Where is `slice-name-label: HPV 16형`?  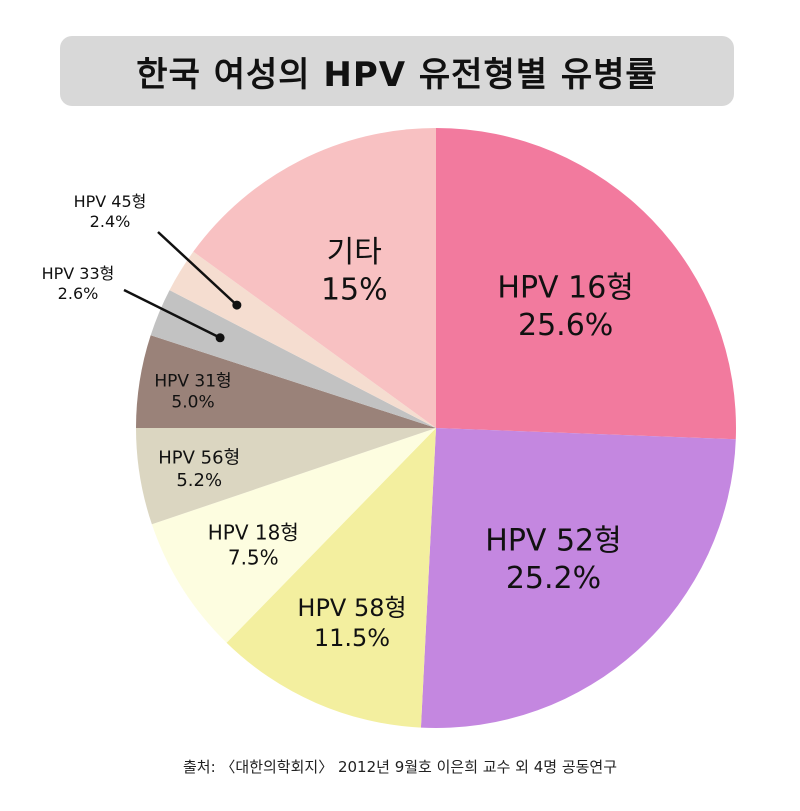 slice-name-label: HPV 16형 is located at coordinates (565, 288).